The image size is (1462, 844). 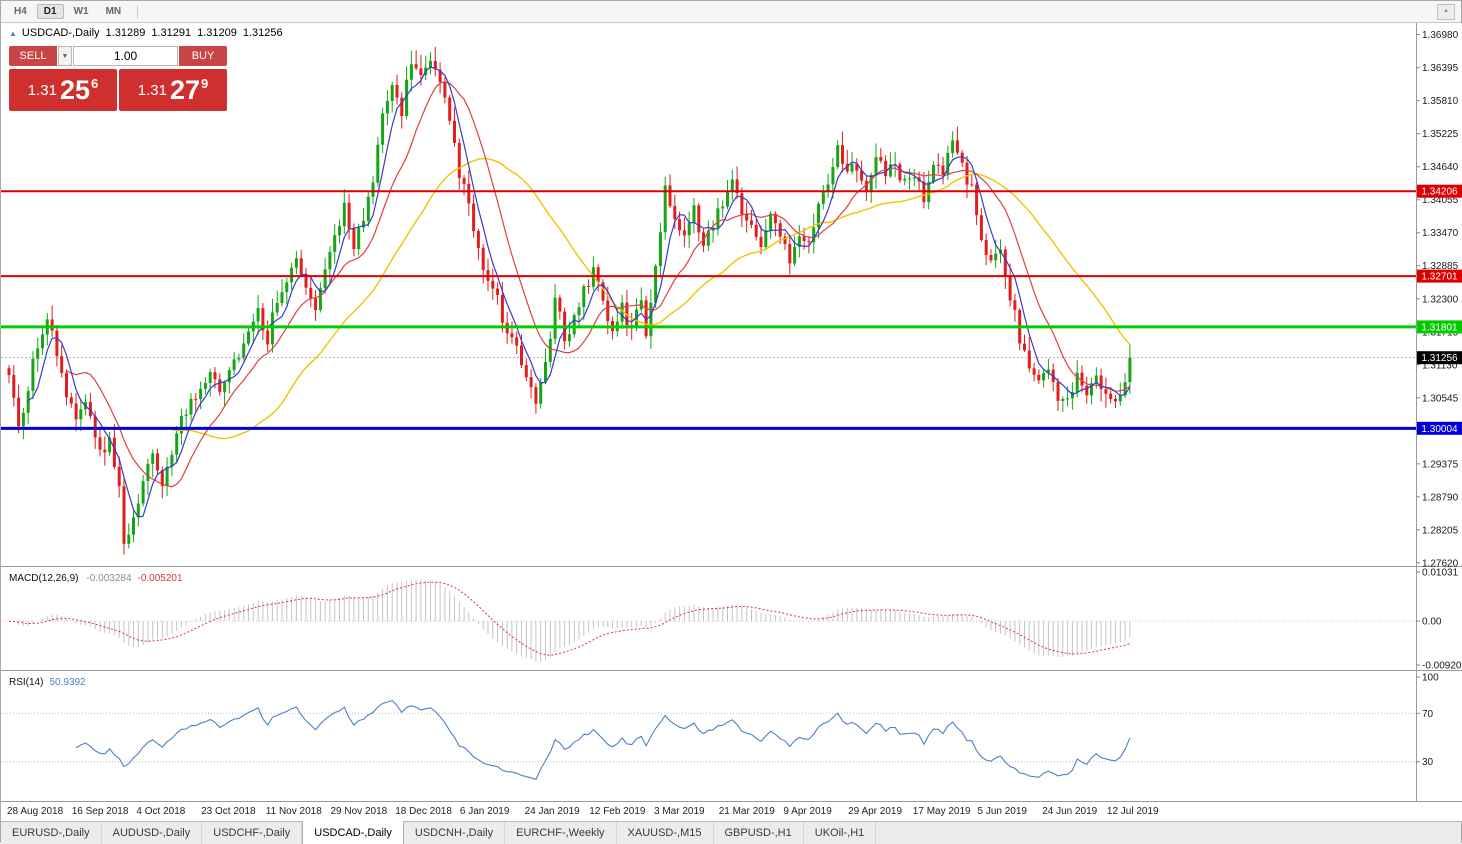 I want to click on svg-text: 18 Dec 2018, so click(x=423, y=811).